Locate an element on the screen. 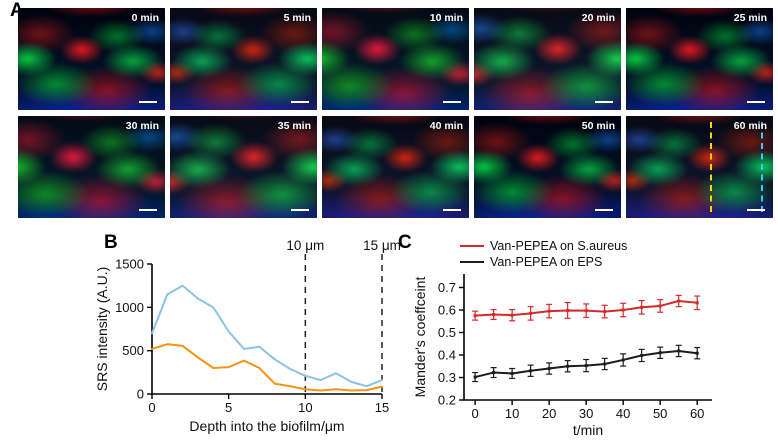 The width and height of the screenshot is (778, 440). svg-text: 0.4 is located at coordinates (447, 355).